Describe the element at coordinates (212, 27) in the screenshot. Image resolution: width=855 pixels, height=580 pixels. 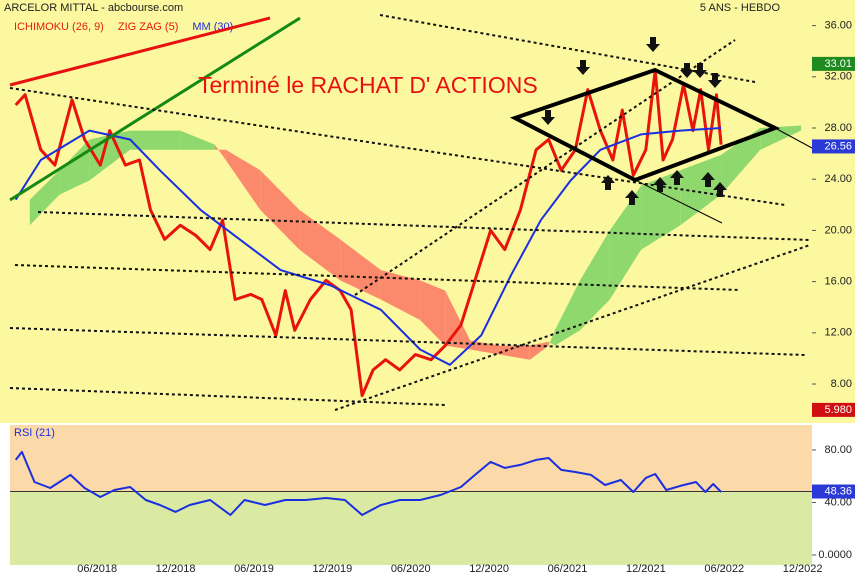
I see `legend-entry: MM (30)` at that location.